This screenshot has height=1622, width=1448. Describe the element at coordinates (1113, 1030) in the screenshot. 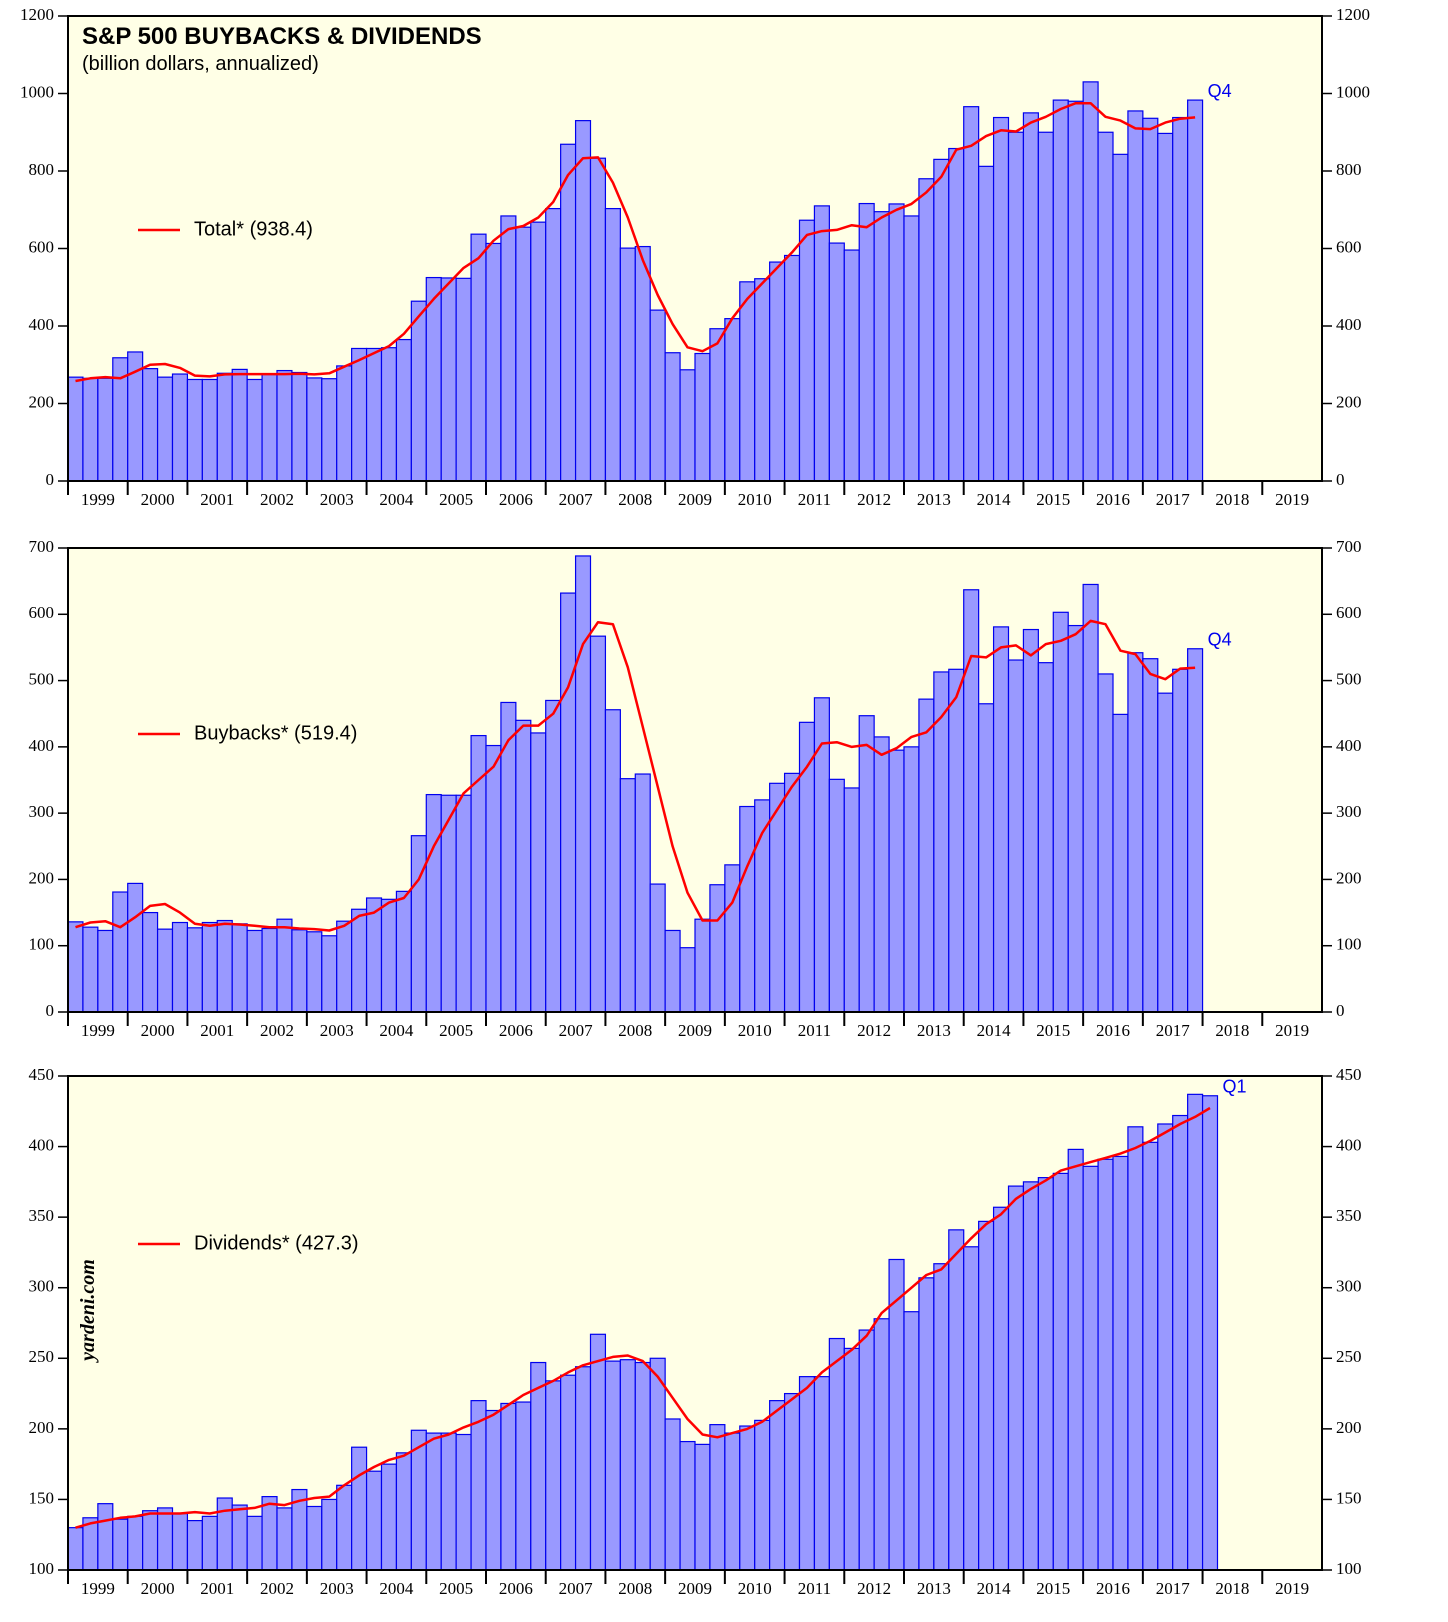

I see `x-tick-label: 2016` at that location.